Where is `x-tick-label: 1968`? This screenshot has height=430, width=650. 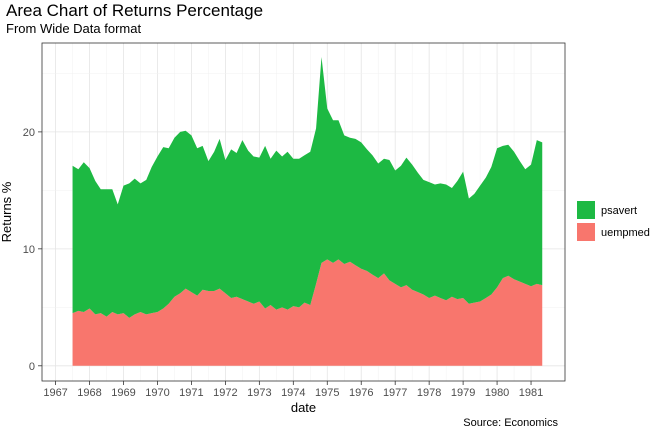 x-tick-label: 1968 is located at coordinates (89, 393).